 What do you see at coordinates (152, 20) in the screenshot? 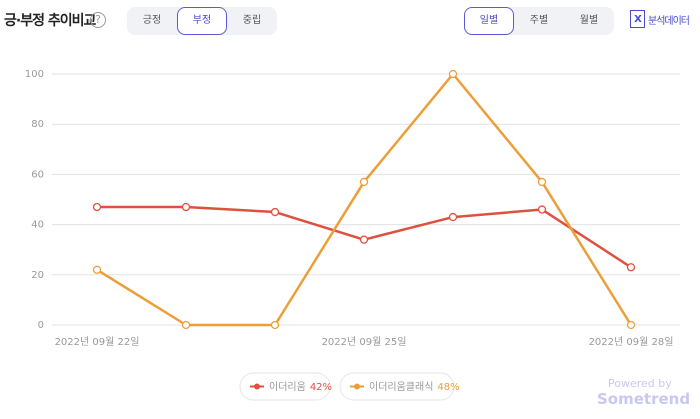
I see `tab: 긍정` at bounding box center [152, 20].